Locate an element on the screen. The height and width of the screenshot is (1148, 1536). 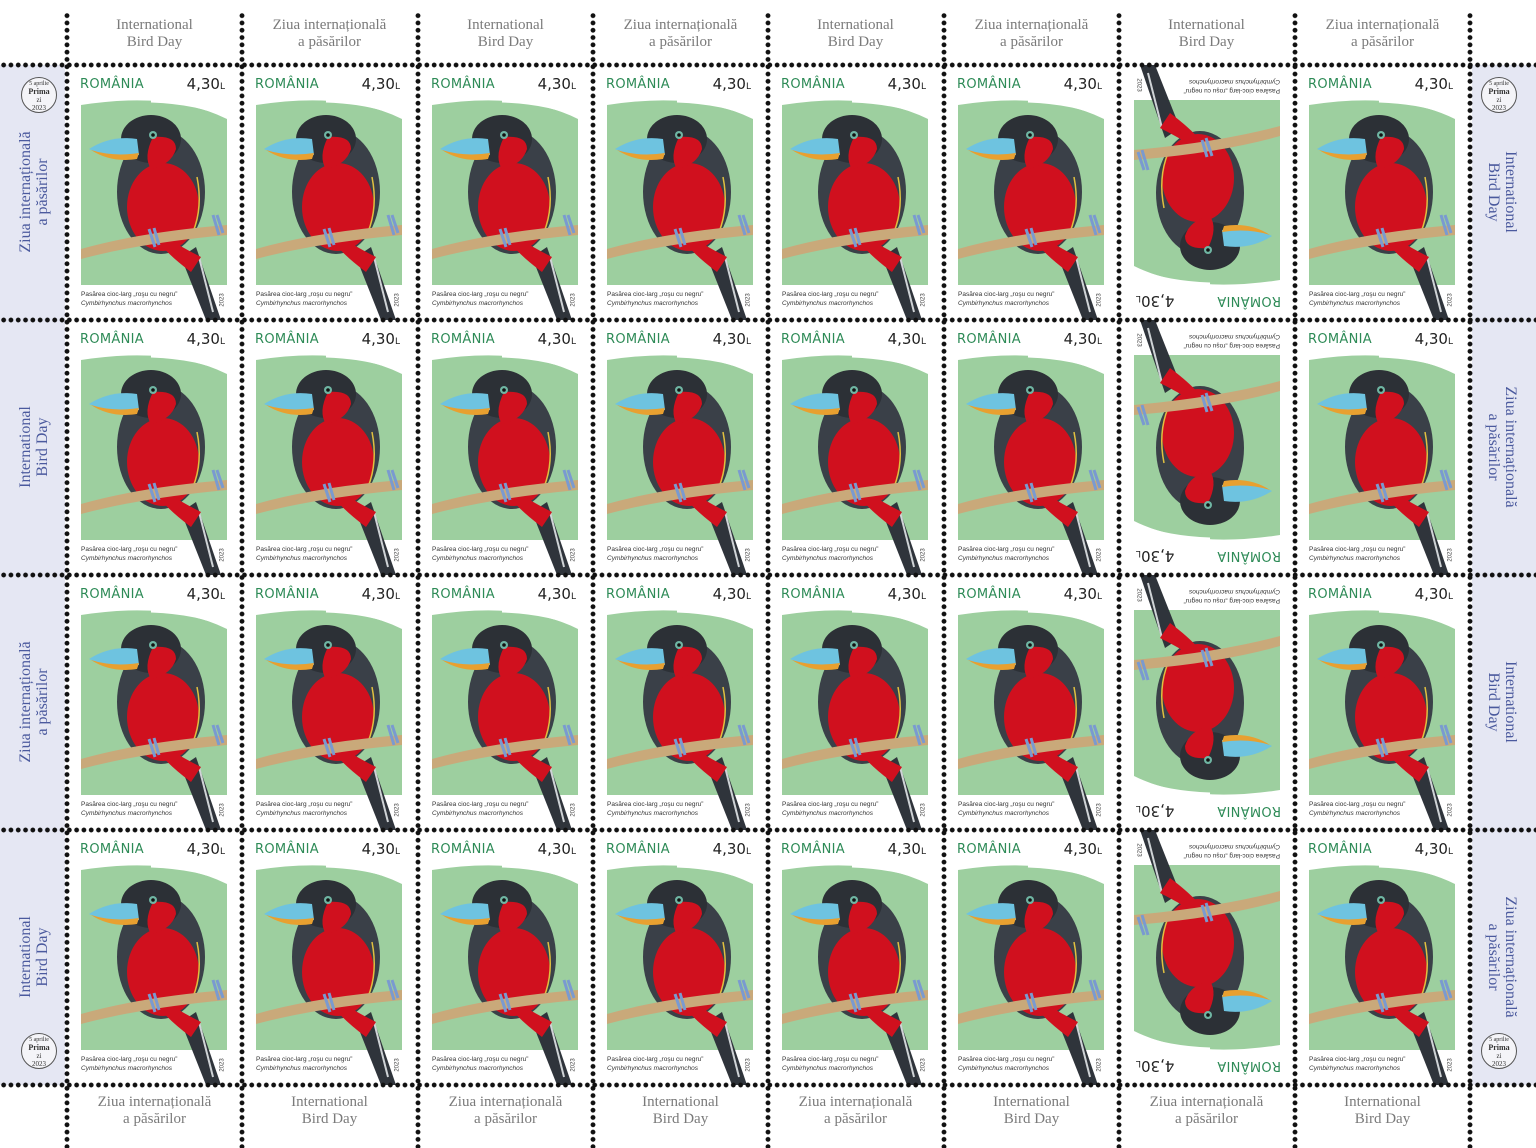
top-margin-label: Ziua internațională a păsărilor is located at coordinates (329, 34).